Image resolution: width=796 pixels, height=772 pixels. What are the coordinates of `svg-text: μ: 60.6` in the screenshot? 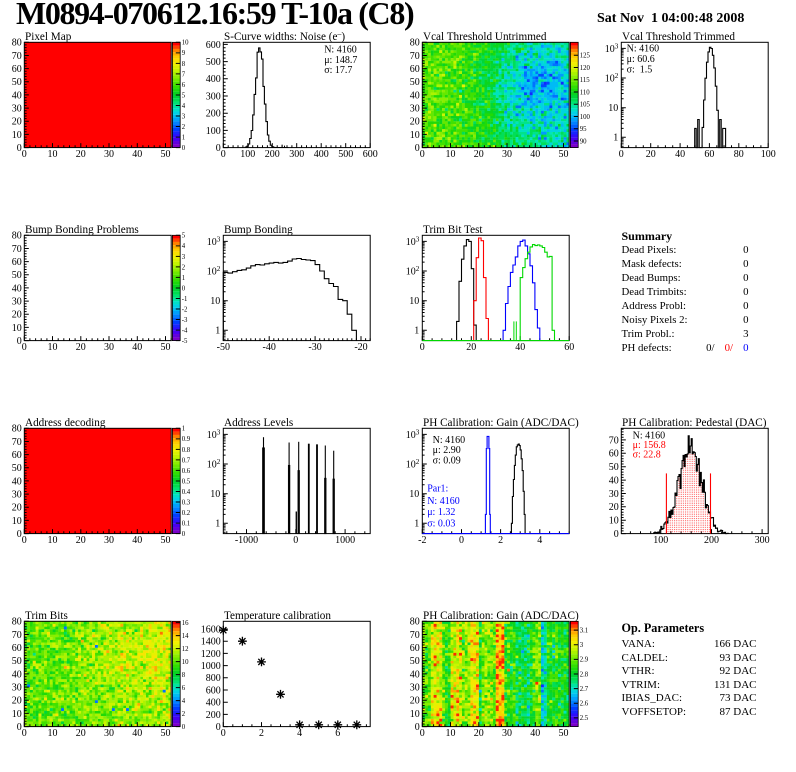 It's located at (641, 59).